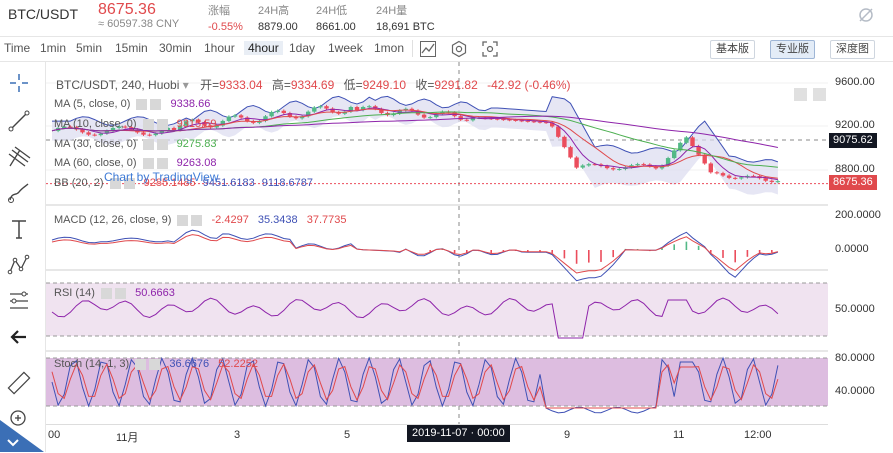  I want to click on text-tool-icon, so click(19, 229).